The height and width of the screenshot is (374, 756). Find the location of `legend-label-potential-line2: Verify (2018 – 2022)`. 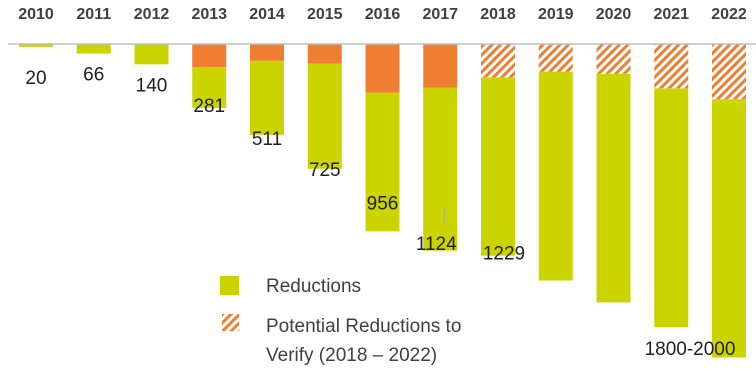

legend-label-potential-line2: Verify (2018 – 2022) is located at coordinates (351, 355).